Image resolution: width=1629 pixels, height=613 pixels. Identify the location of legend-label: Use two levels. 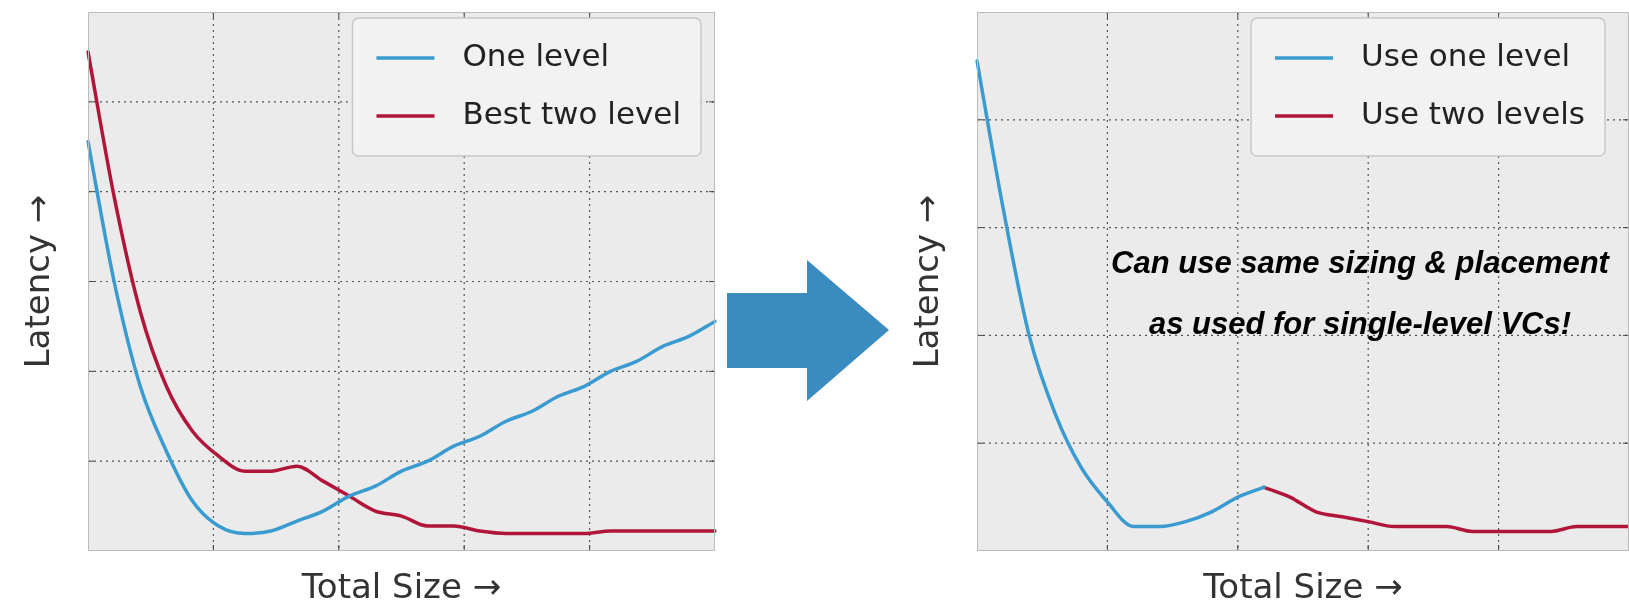
(1473, 113).